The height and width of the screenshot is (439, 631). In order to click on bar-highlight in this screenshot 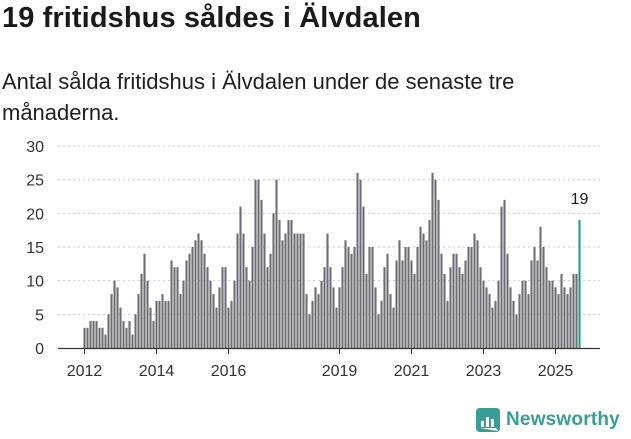, I will do `click(579, 284)`.